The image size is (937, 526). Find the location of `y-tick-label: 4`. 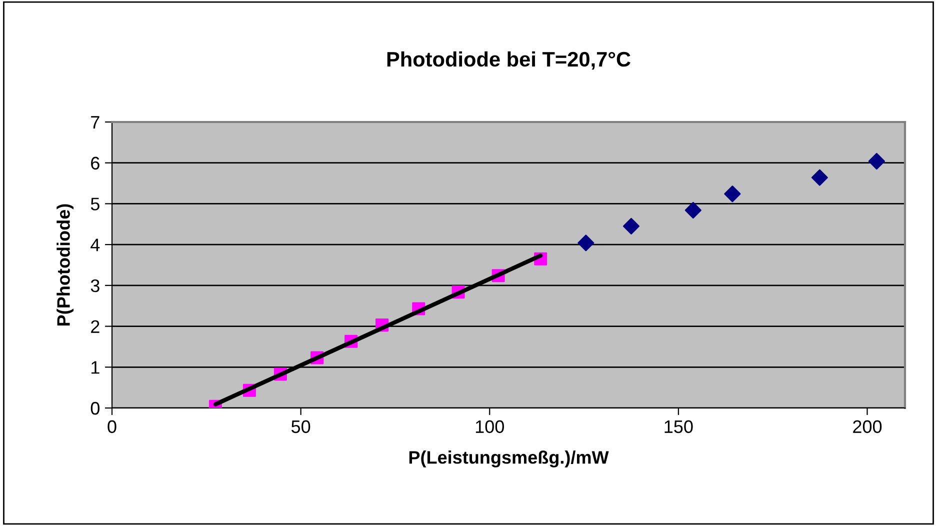

y-tick-label: 4 is located at coordinates (95, 245).